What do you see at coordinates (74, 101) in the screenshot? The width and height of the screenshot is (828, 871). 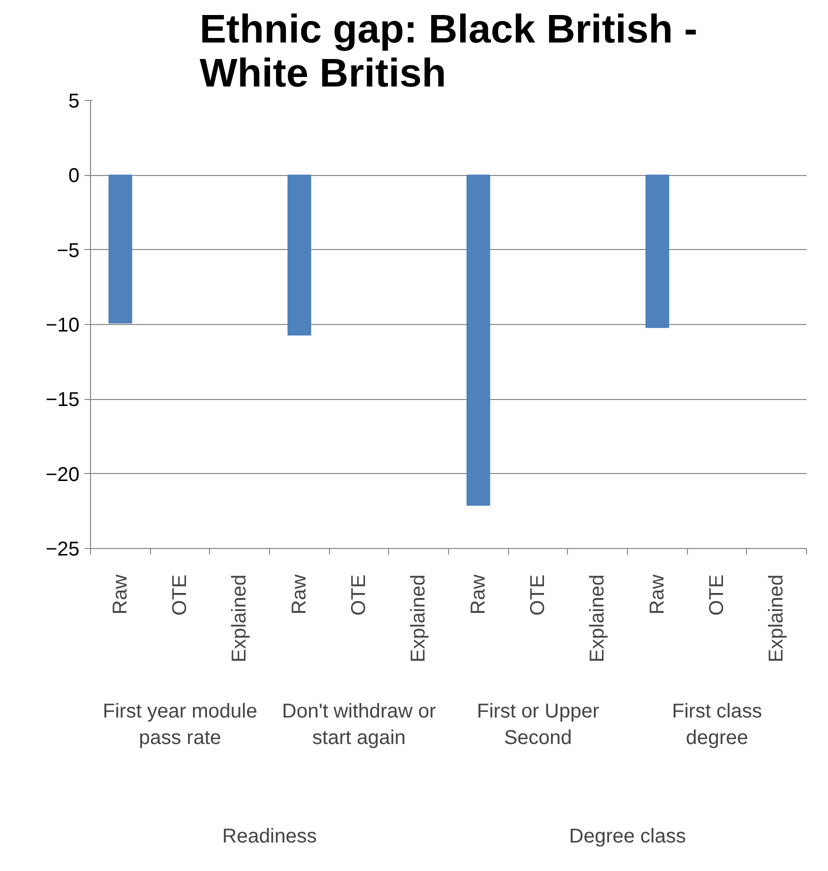 I see `y-tick-label: 5` at bounding box center [74, 101].